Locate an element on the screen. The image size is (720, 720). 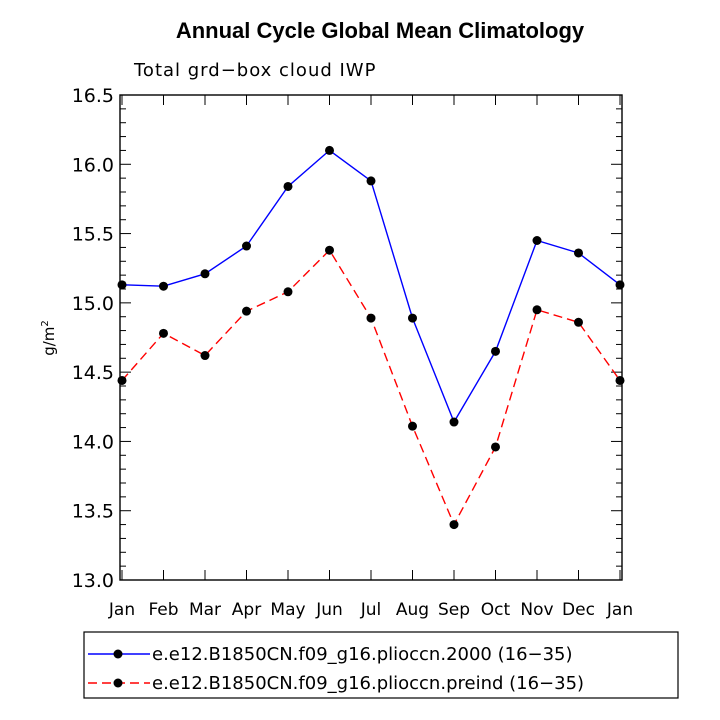
y-axis-label-text: g/m is located at coordinates (49, 341).